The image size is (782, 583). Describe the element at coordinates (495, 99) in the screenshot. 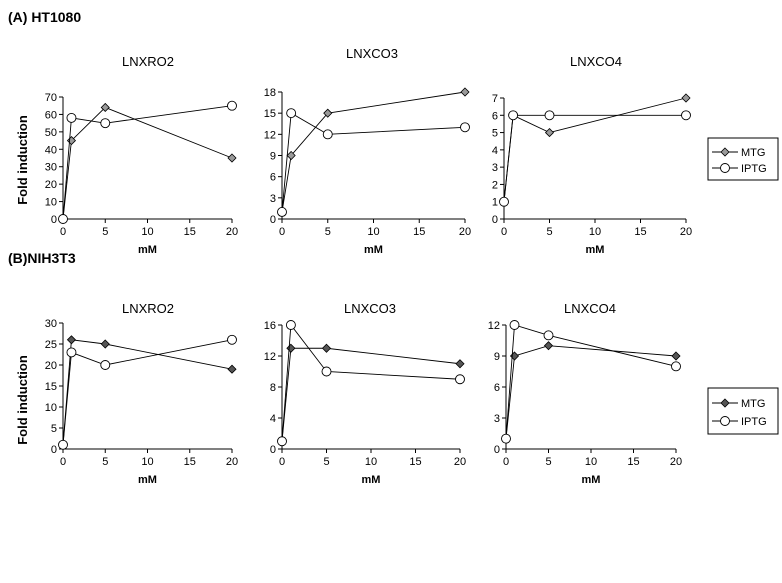

I see `y-tick-label: 7` at that location.